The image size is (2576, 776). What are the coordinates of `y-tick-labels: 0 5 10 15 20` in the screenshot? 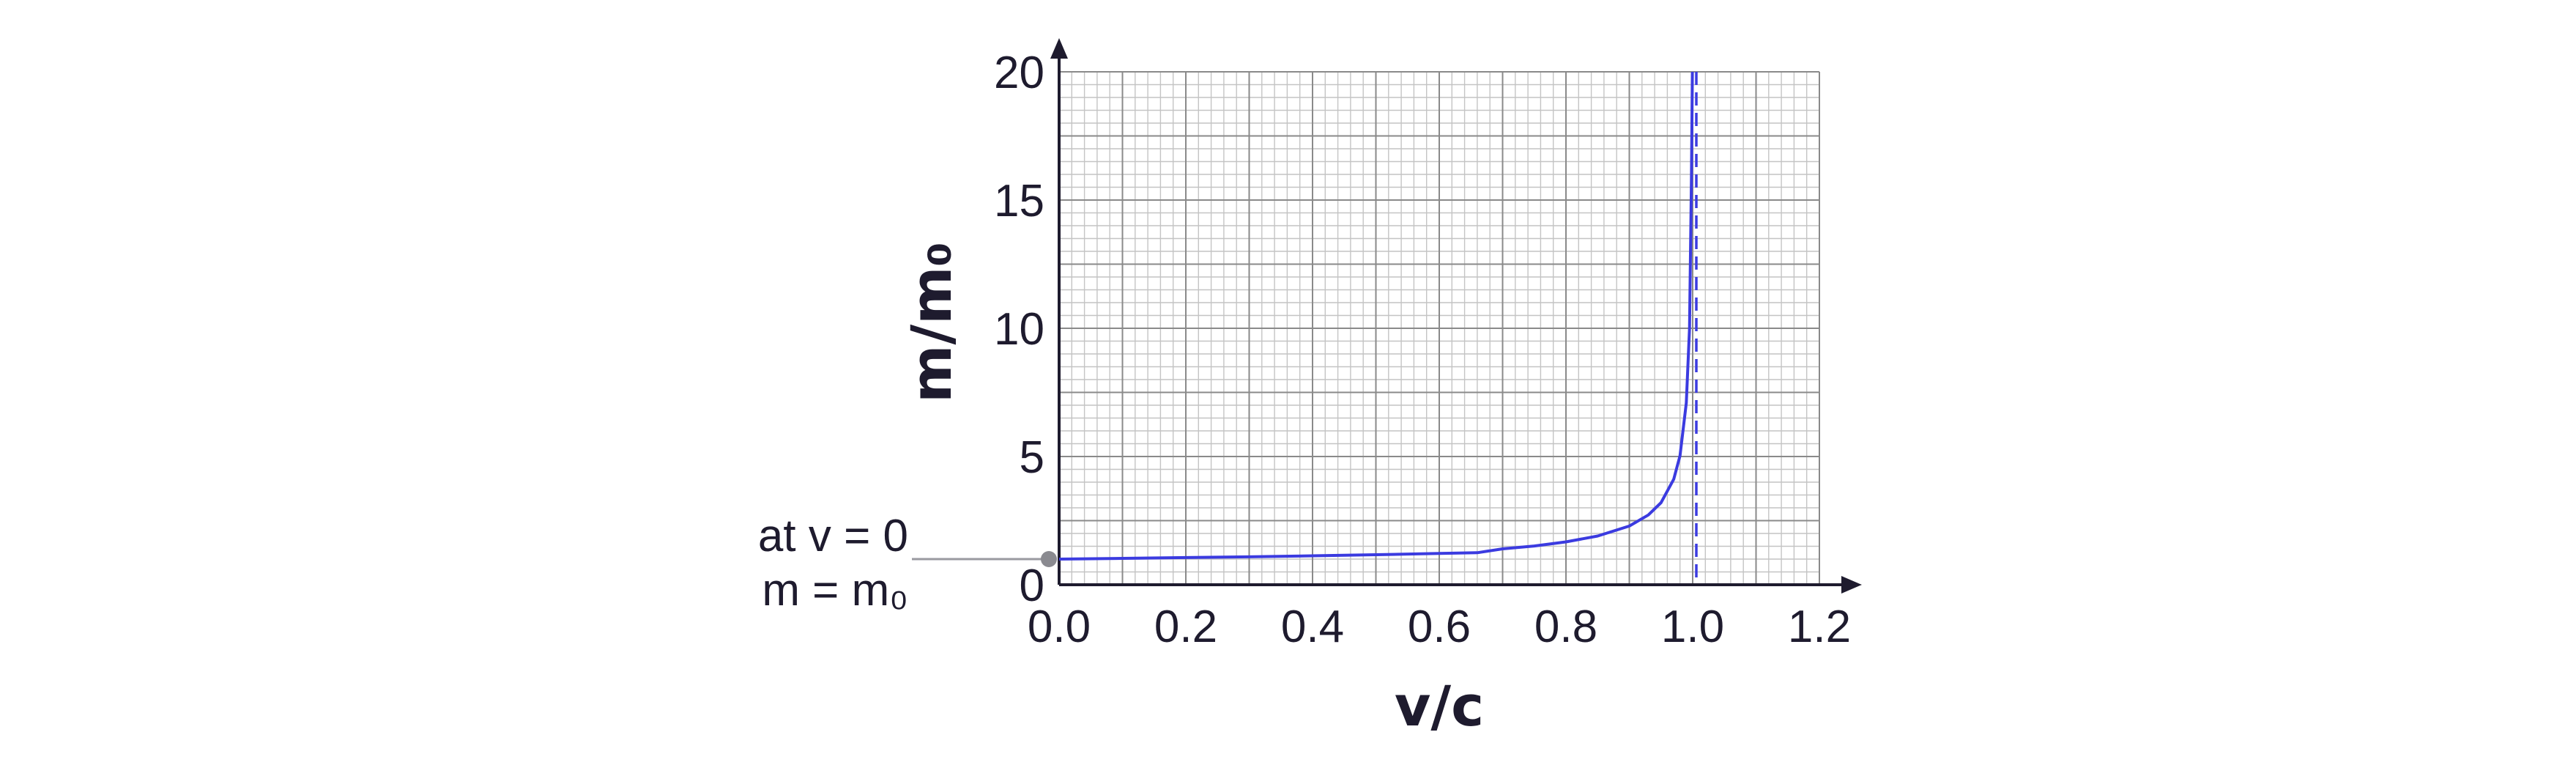 It's located at (1019, 329).